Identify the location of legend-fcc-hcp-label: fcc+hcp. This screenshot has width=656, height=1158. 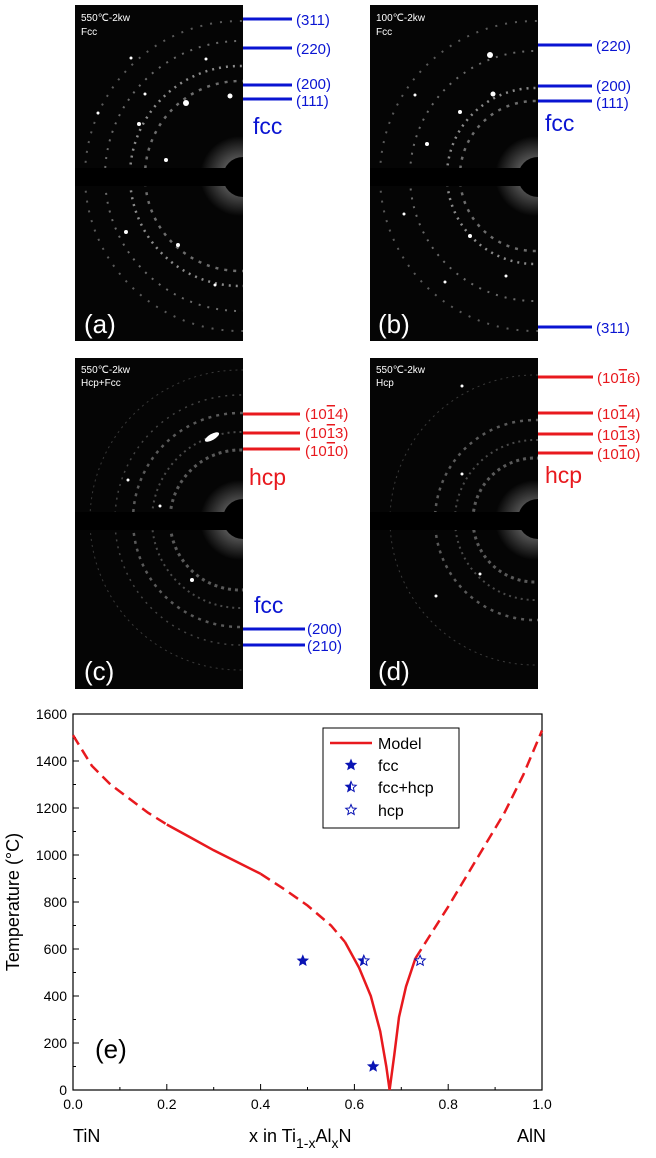
(406, 788).